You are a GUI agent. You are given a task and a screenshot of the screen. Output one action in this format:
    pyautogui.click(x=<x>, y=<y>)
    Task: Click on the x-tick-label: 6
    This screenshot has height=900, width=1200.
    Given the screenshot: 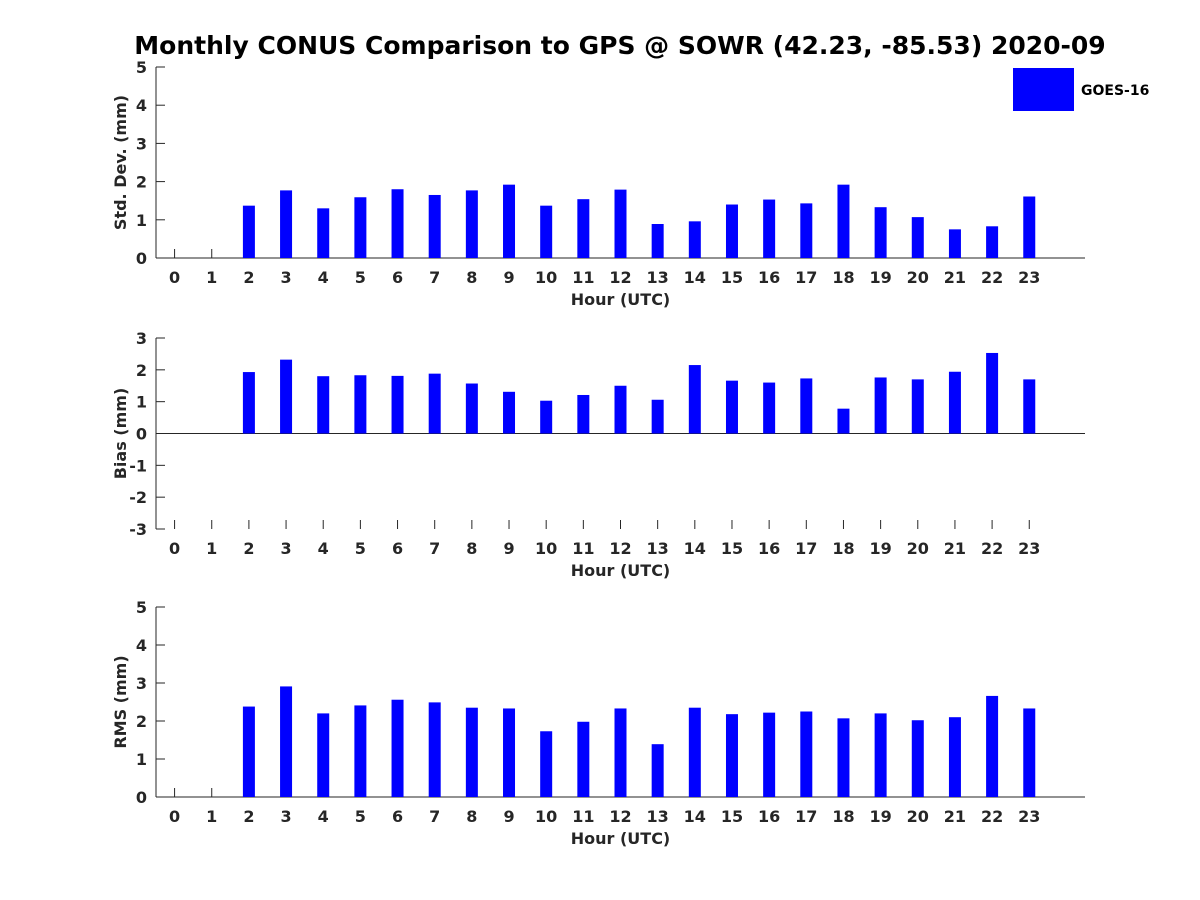 What is the action you would take?
    pyautogui.click(x=397, y=548)
    